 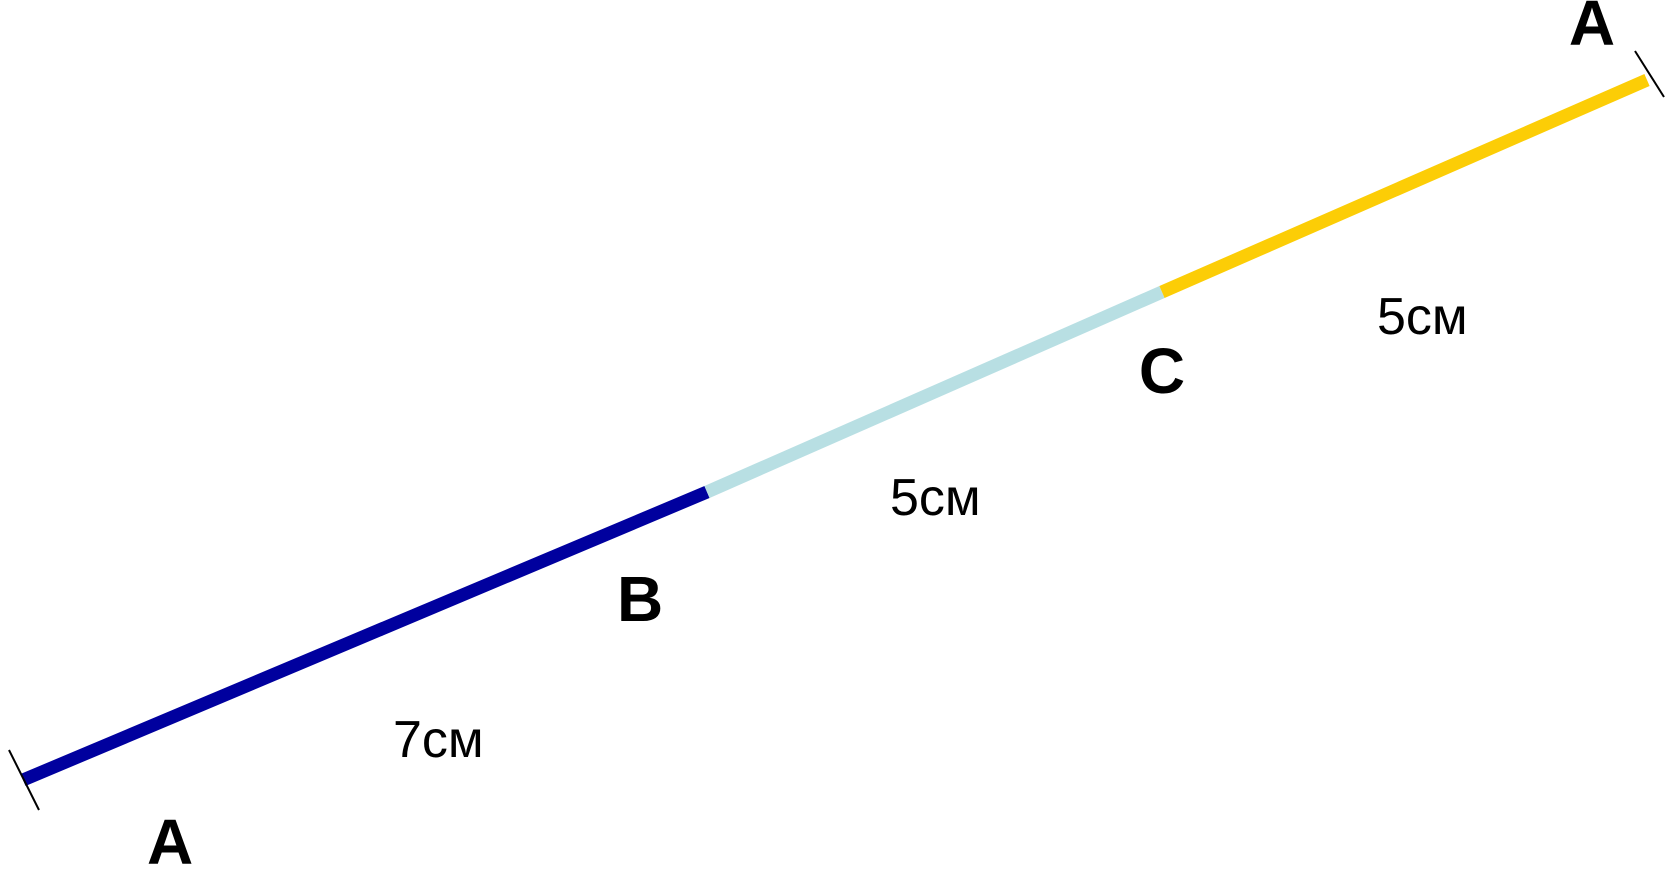 What do you see at coordinates (24, 780) in the screenshot?
I see `start-tick-mark` at bounding box center [24, 780].